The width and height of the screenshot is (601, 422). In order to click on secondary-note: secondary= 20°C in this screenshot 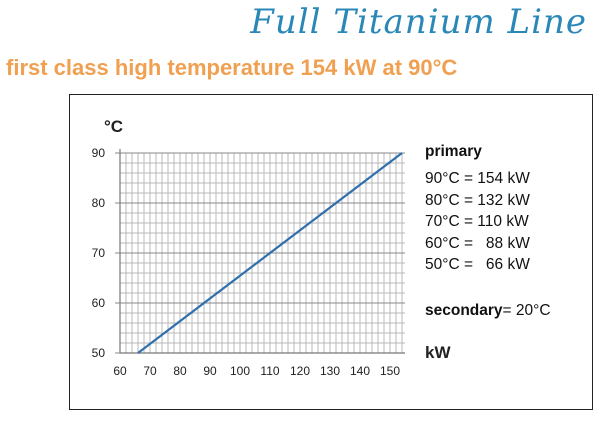, I will do `click(488, 311)`.